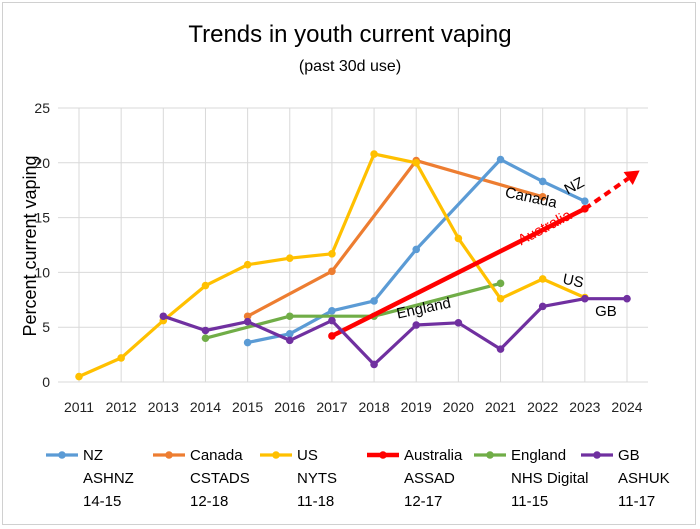 Image resolution: width=700 pixels, height=529 pixels. What do you see at coordinates (606, 193) in the screenshot?
I see `projection-line` at bounding box center [606, 193].